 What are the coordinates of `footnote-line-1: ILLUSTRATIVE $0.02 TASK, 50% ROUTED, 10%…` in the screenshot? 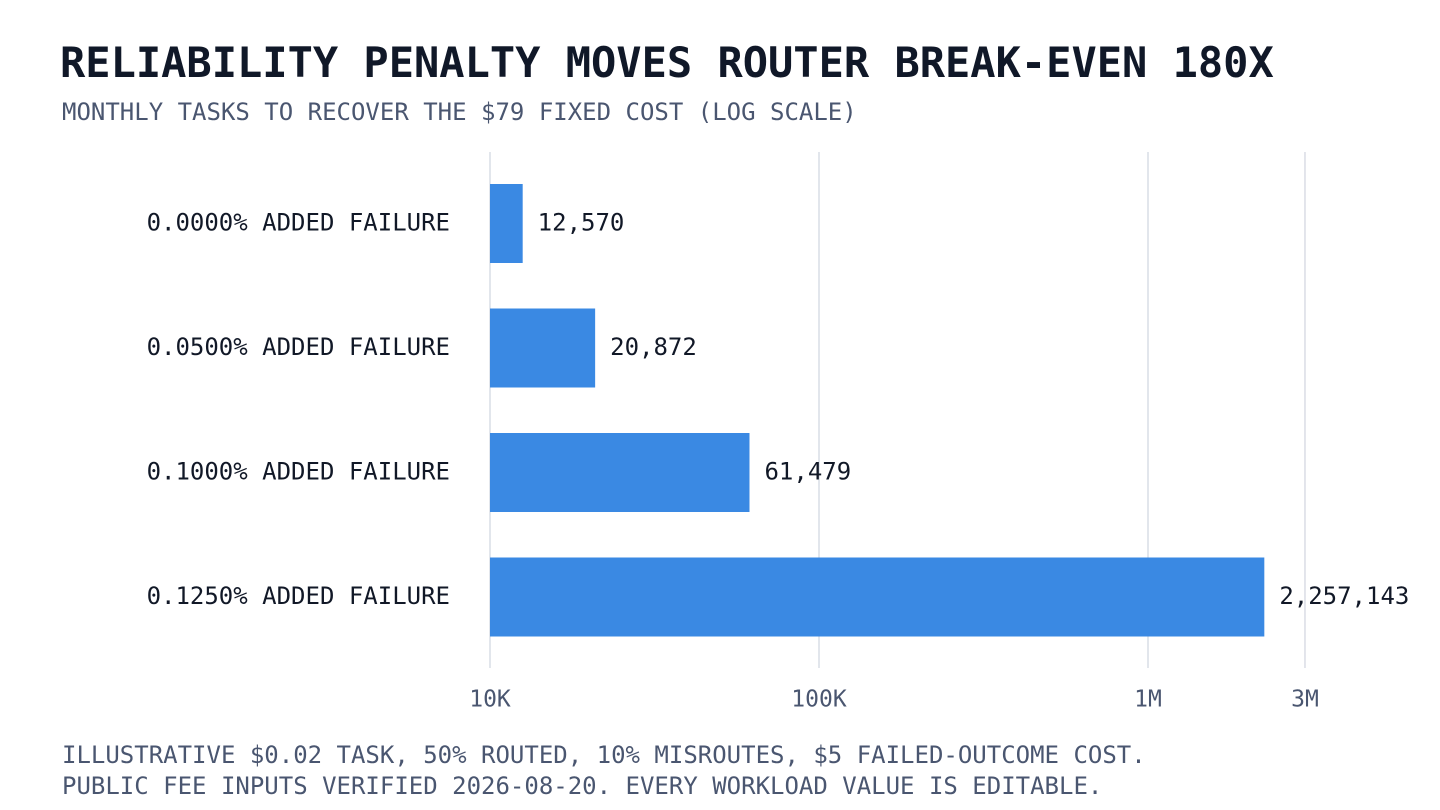 It's located at (604, 755).